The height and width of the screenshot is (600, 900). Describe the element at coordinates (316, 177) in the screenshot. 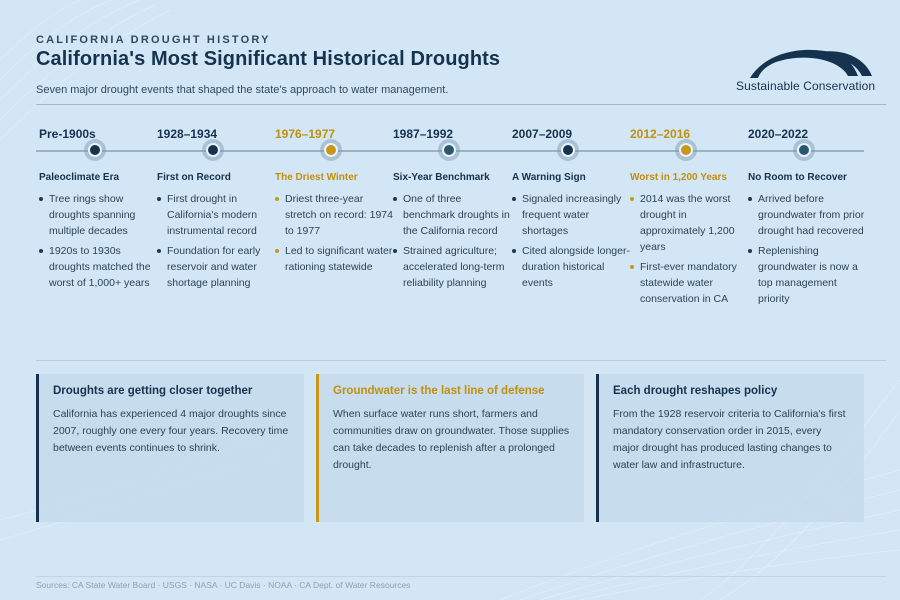

I see `event-title: The Driest Winter` at that location.